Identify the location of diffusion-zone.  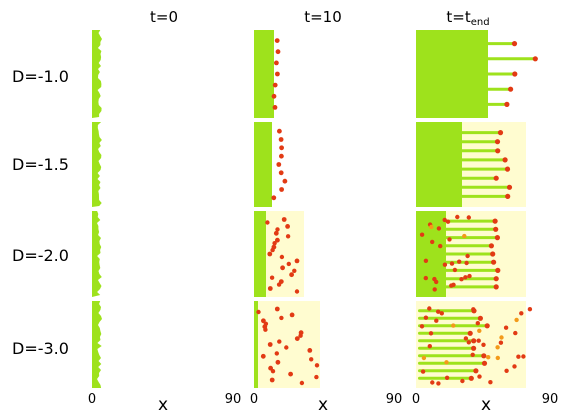
(471, 344).